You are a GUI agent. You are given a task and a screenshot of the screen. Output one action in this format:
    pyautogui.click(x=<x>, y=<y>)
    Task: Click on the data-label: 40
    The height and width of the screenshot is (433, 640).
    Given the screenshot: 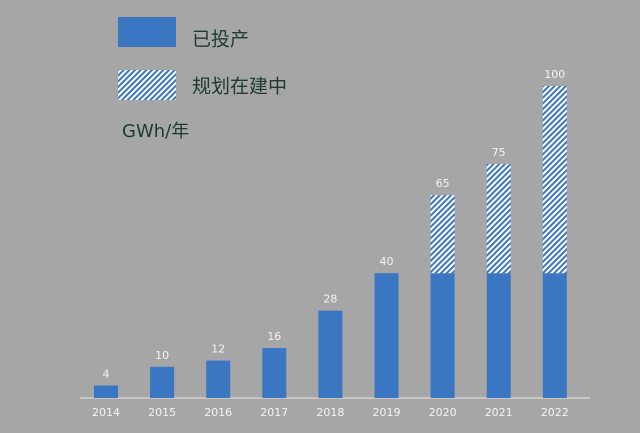 What is the action you would take?
    pyautogui.click(x=387, y=261)
    